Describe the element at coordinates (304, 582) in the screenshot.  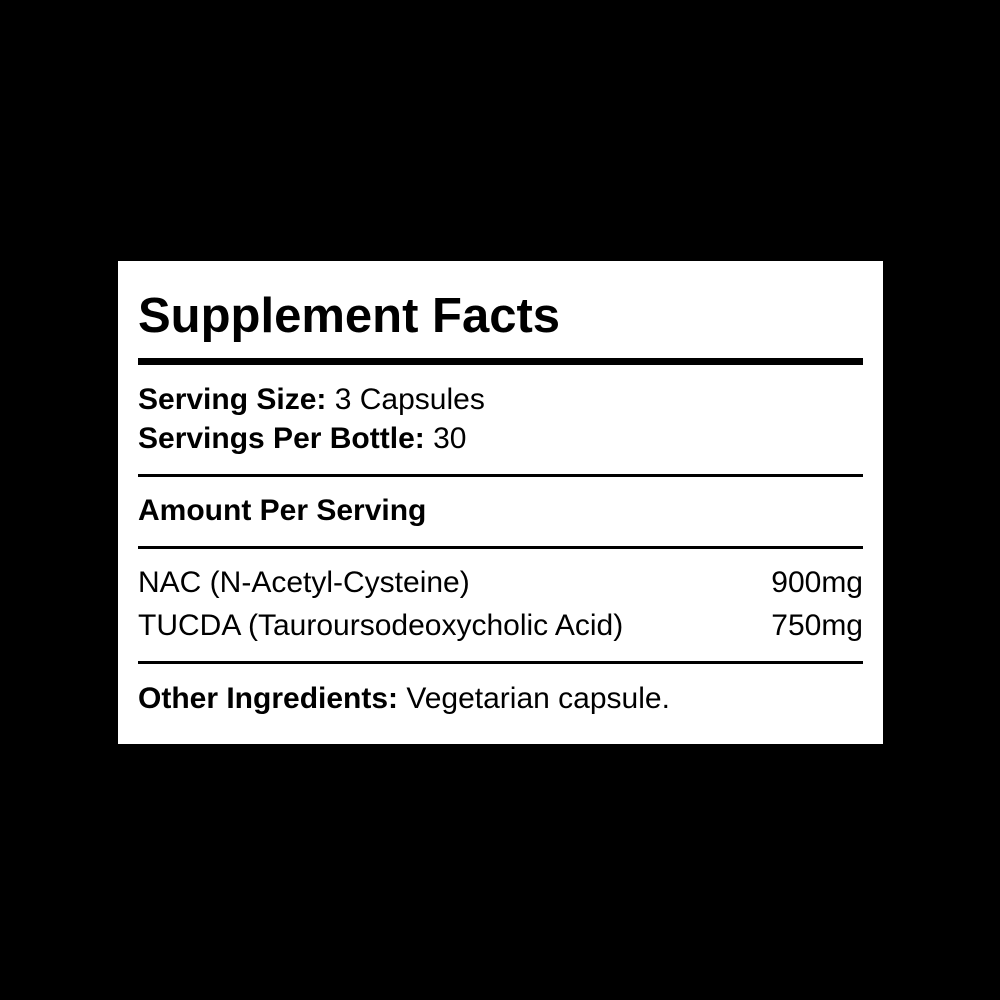
I see `ingredient-name: NAC (N-Acetyl-Cysteine)` at that location.